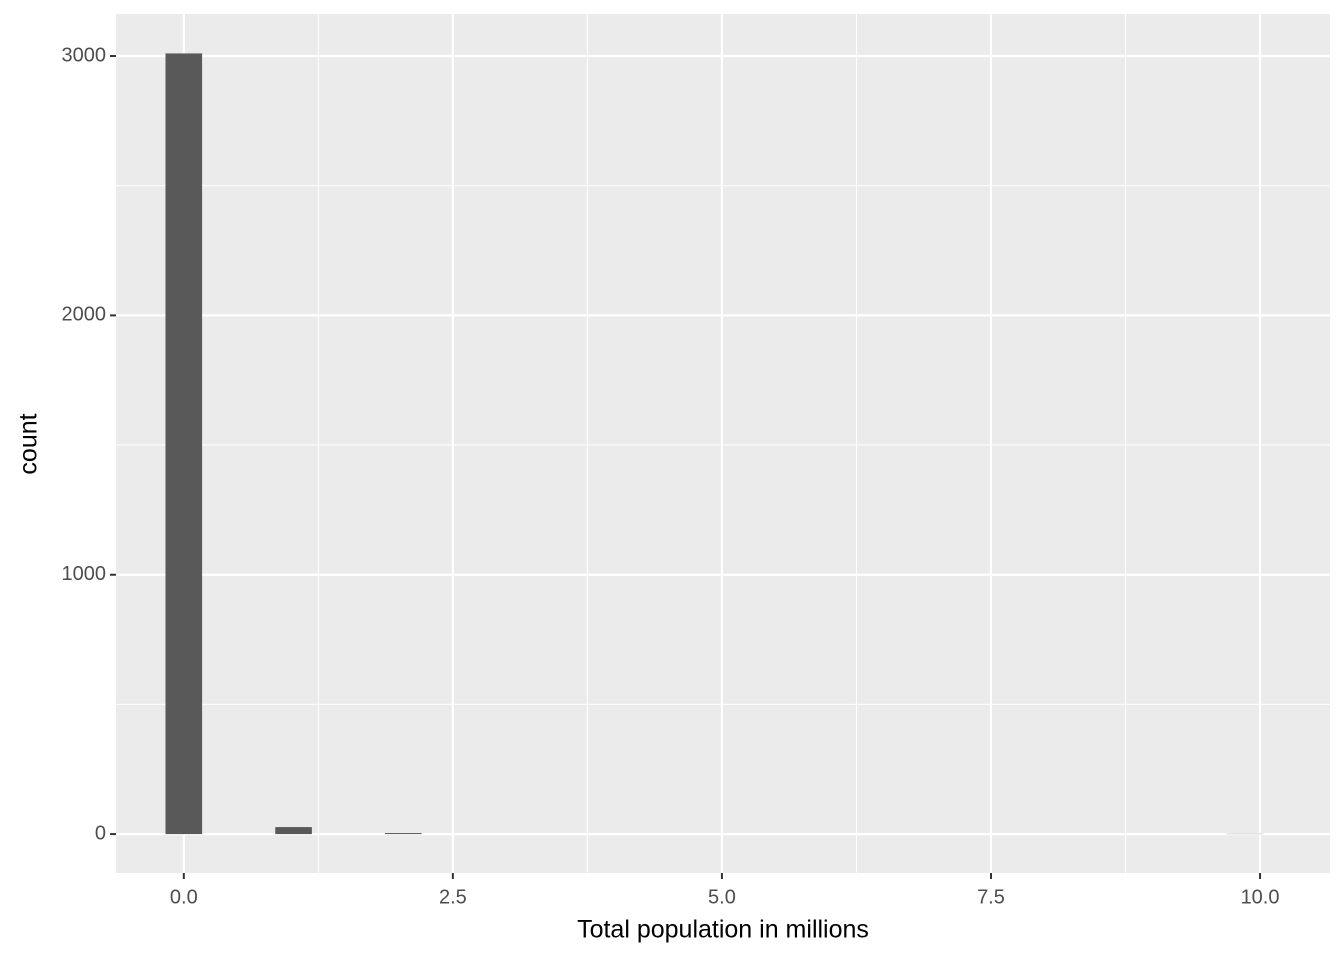 This screenshot has height=960, width=1344. I want to click on x-tick-label: 10.0, so click(1260, 897).